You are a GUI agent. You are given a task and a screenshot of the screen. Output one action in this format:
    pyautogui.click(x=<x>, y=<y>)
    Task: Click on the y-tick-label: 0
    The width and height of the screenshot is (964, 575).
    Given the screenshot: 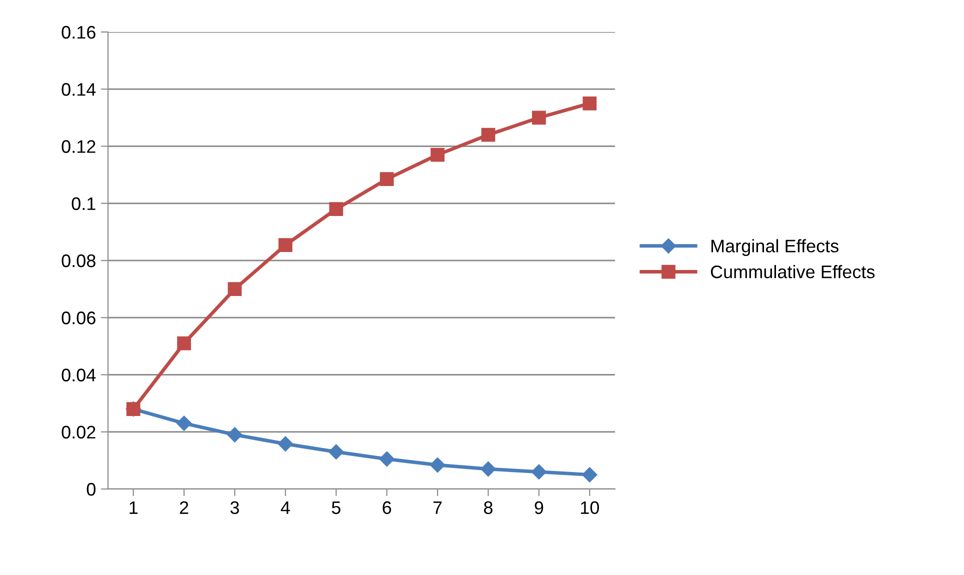 What is the action you would take?
    pyautogui.click(x=91, y=489)
    